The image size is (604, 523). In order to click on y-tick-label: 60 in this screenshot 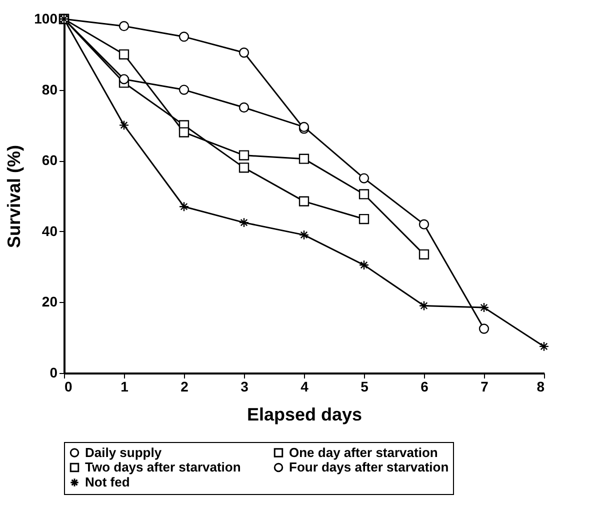, I will do `click(50, 160)`.